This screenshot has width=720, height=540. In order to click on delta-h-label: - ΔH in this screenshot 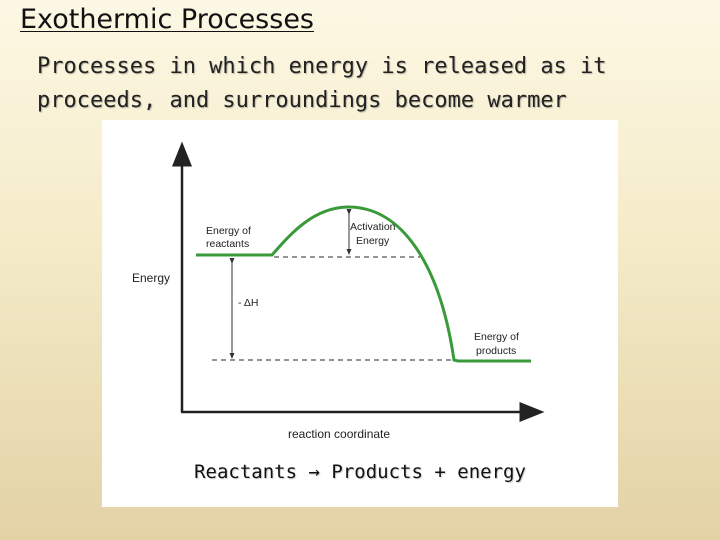, I will do `click(248, 303)`.